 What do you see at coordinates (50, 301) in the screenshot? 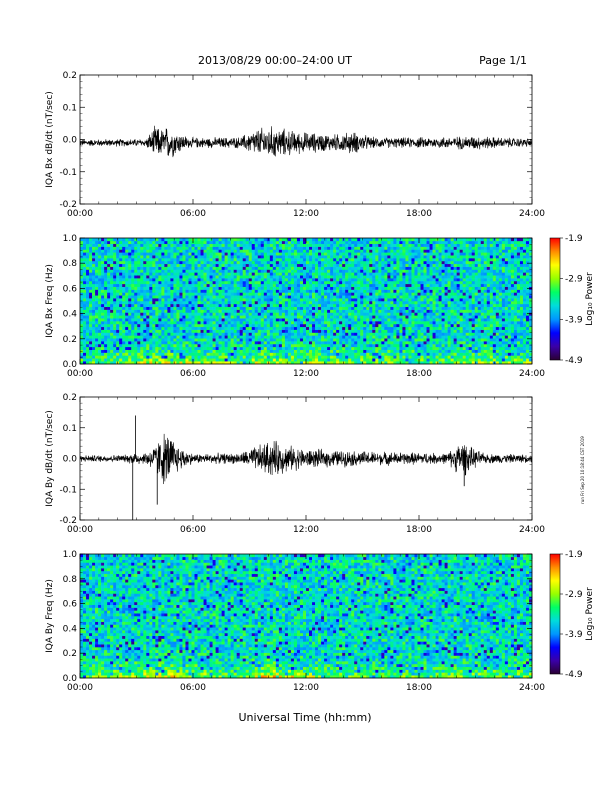
I see `y-axis-label: IQA Bx Freq (Hz)` at bounding box center [50, 301].